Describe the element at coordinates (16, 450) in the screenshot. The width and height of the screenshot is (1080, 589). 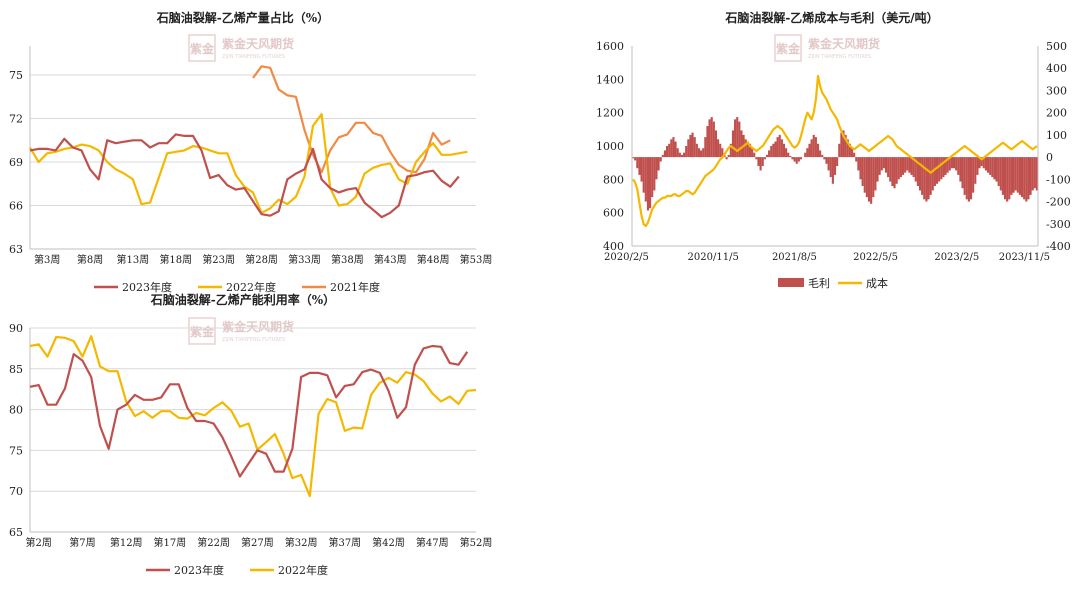
I see `y-tick-label: 75` at that location.